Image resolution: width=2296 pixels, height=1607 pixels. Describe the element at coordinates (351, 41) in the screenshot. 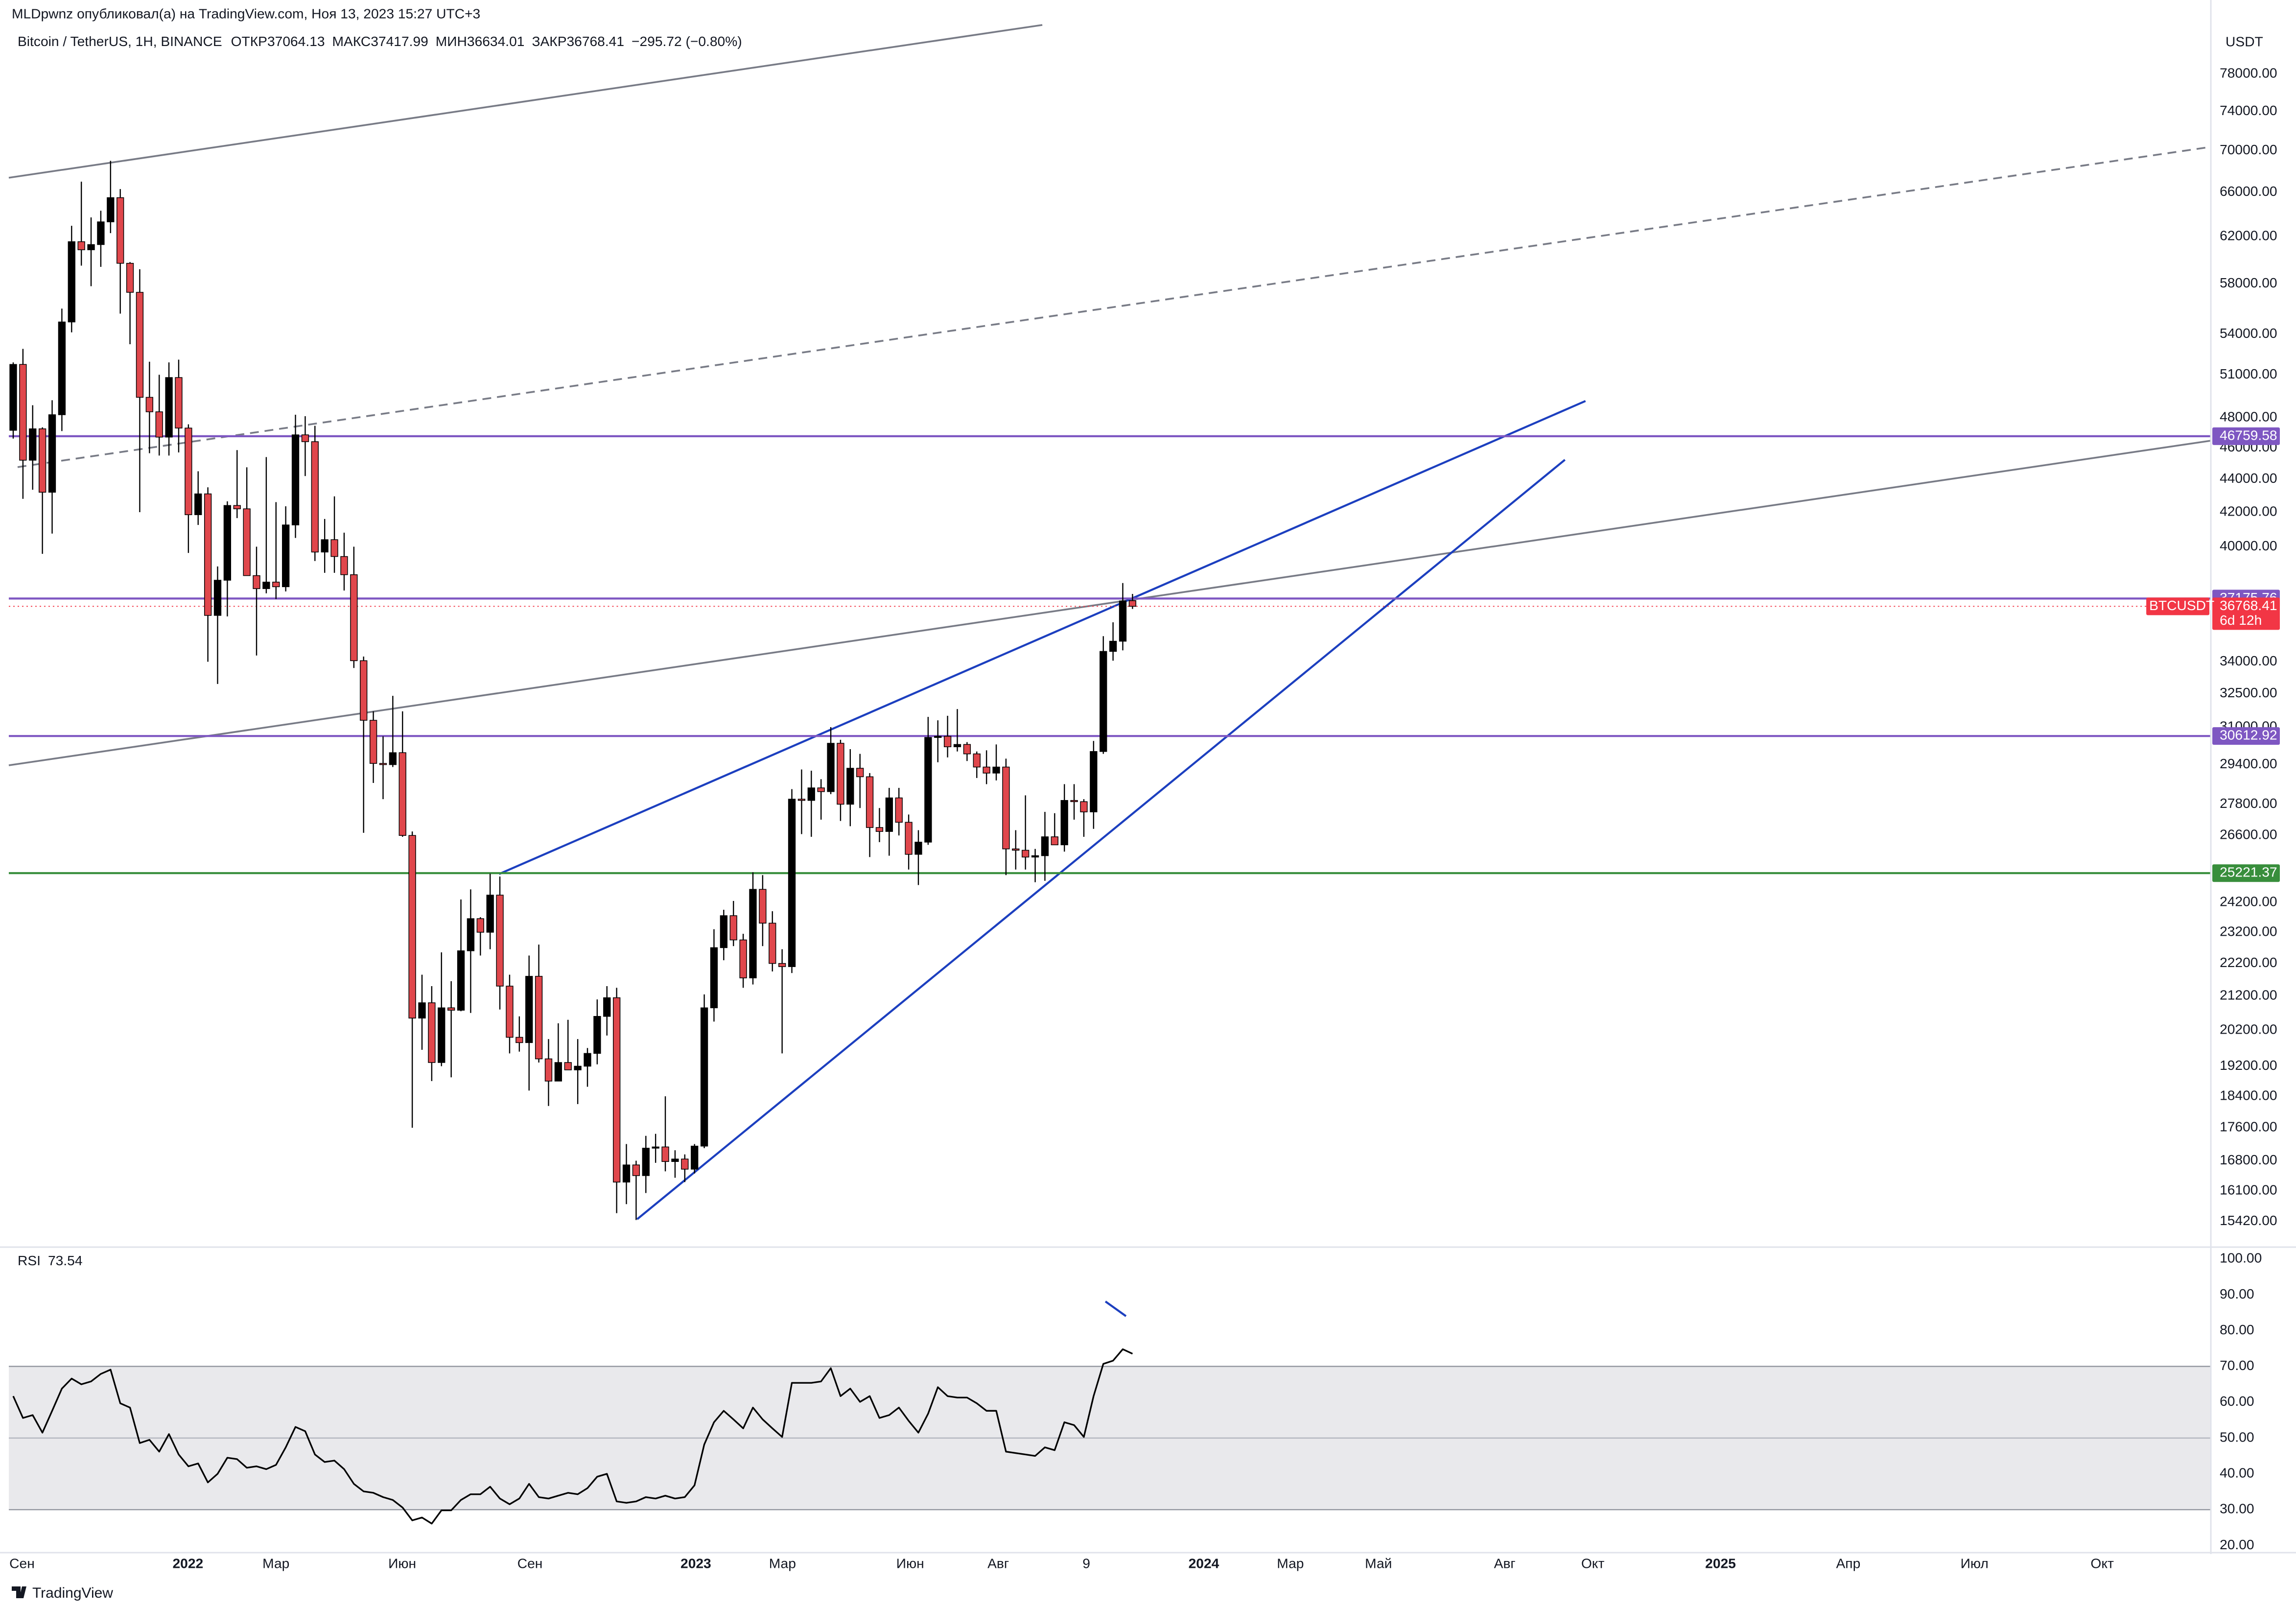

I see `high-label: МАКС` at that location.